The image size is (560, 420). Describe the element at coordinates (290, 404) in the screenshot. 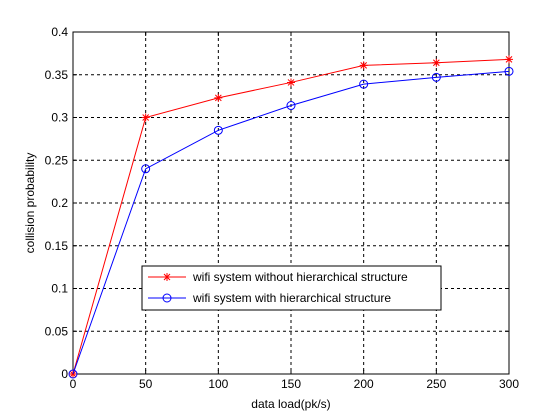

I see `x-axis-label: data load(pk/s)` at that location.